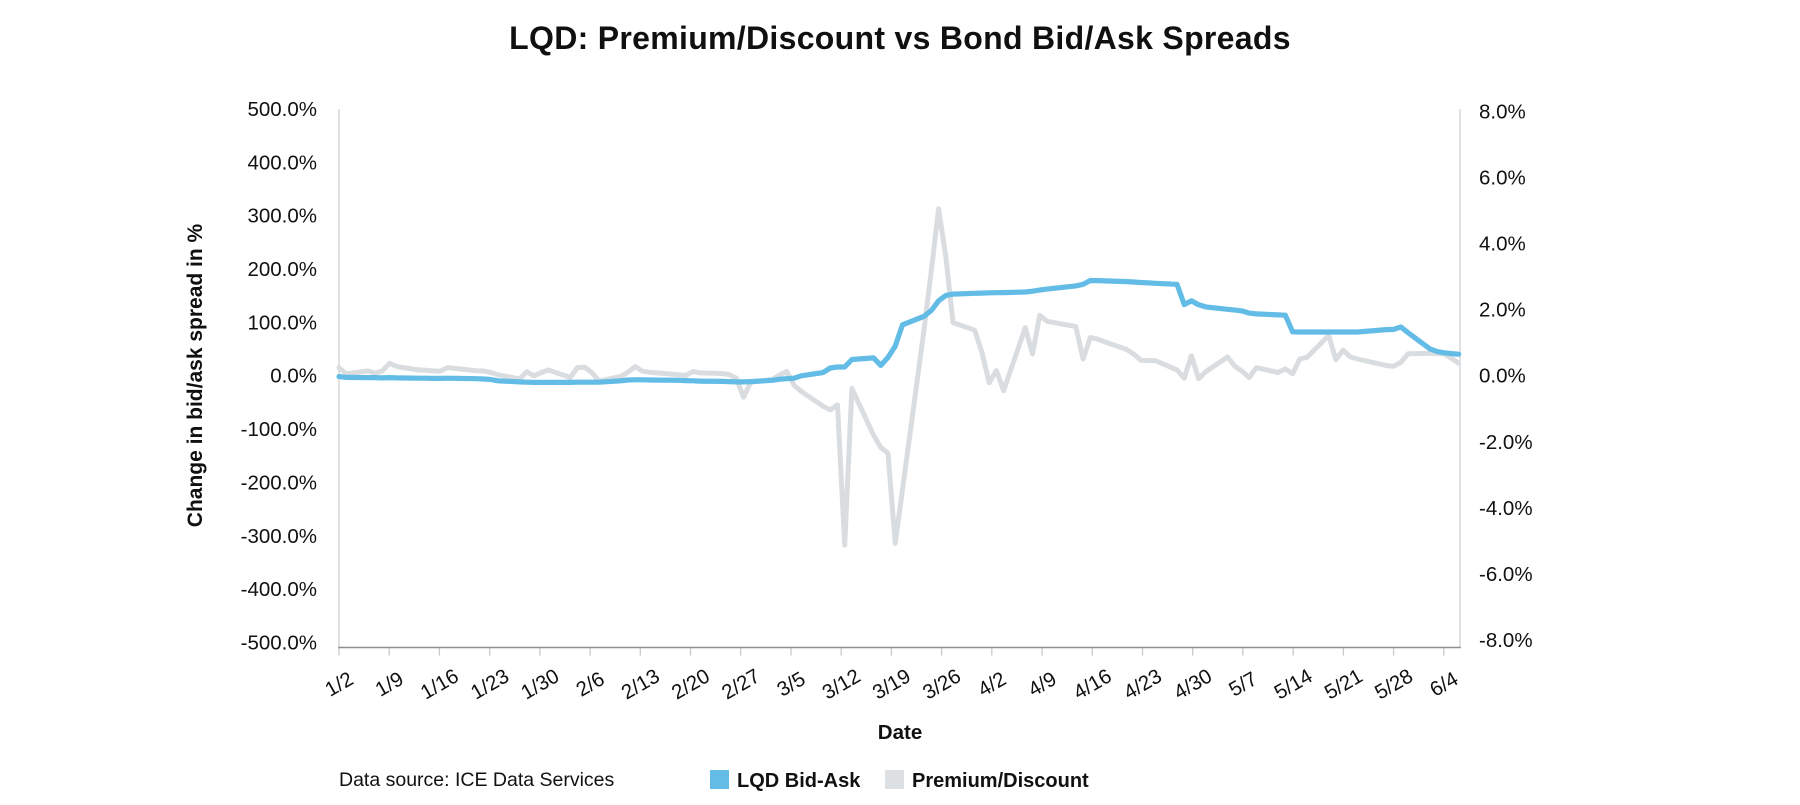 The height and width of the screenshot is (805, 1800). Describe the element at coordinates (195, 375) in the screenshot. I see `svg-text: Change in bid/ask spread in %` at that location.